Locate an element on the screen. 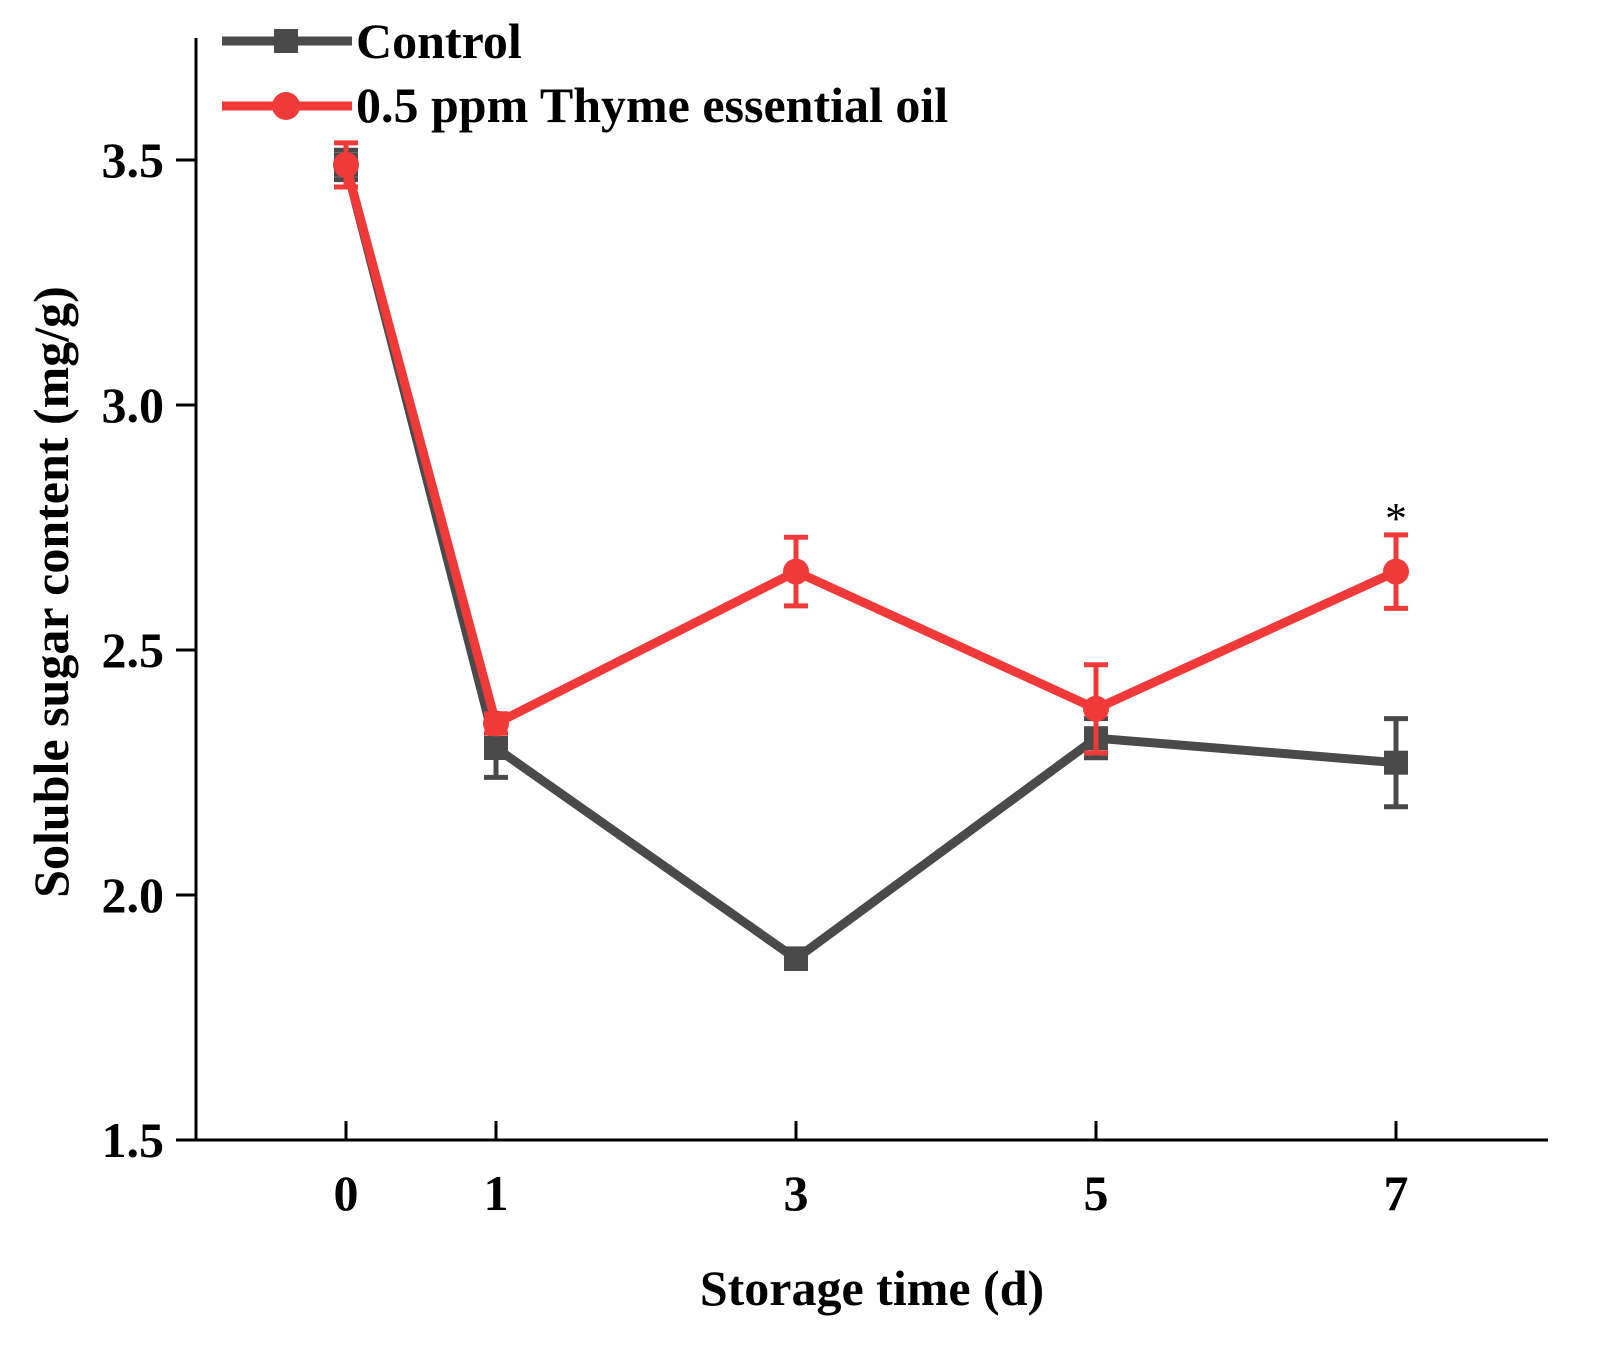 The image size is (1600, 1361). x-tick-label: 7 is located at coordinates (1396, 1193).